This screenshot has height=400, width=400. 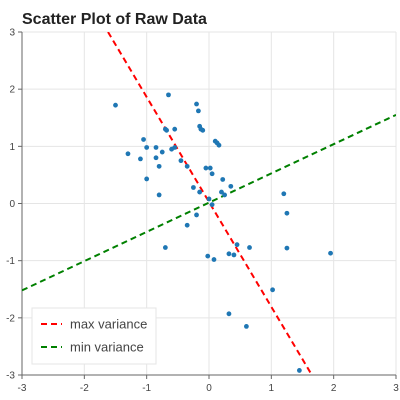 I want to click on x-tick-label: 1, so click(x=272, y=388).